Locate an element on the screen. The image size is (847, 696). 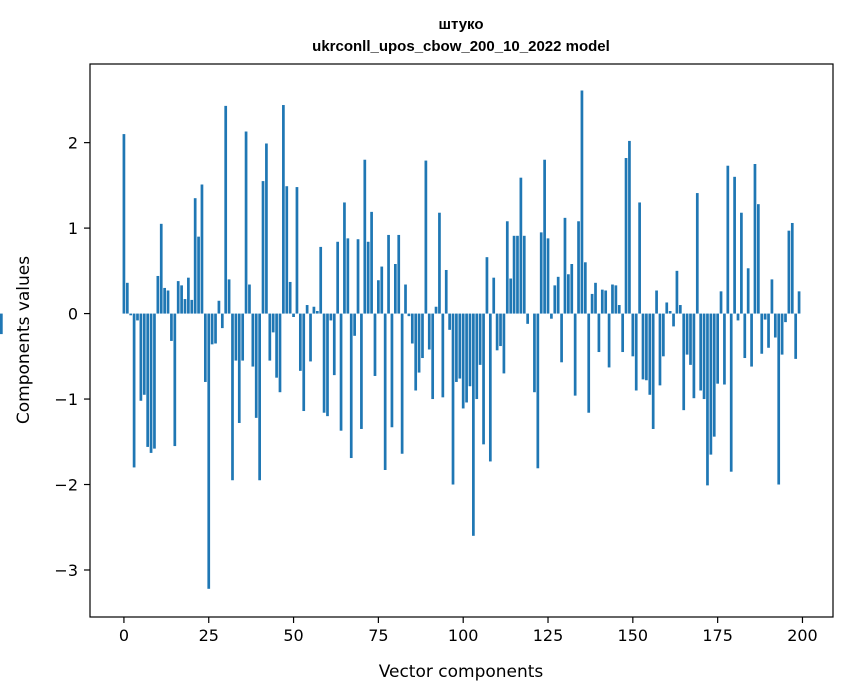
y-tick-label: −1 is located at coordinates (66, 399).